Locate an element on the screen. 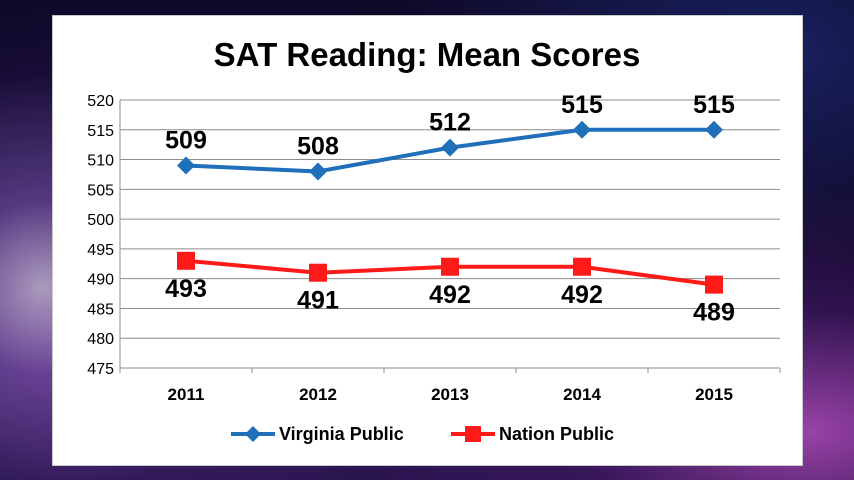 The width and height of the screenshot is (854, 480). legend-marker-square is located at coordinates (473, 434).